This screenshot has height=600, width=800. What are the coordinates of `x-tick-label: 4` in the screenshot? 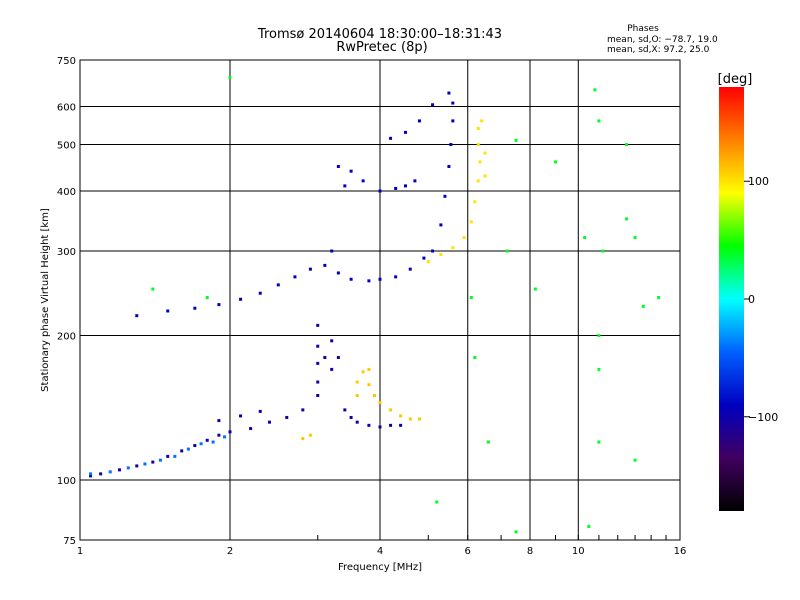 It's located at (380, 551).